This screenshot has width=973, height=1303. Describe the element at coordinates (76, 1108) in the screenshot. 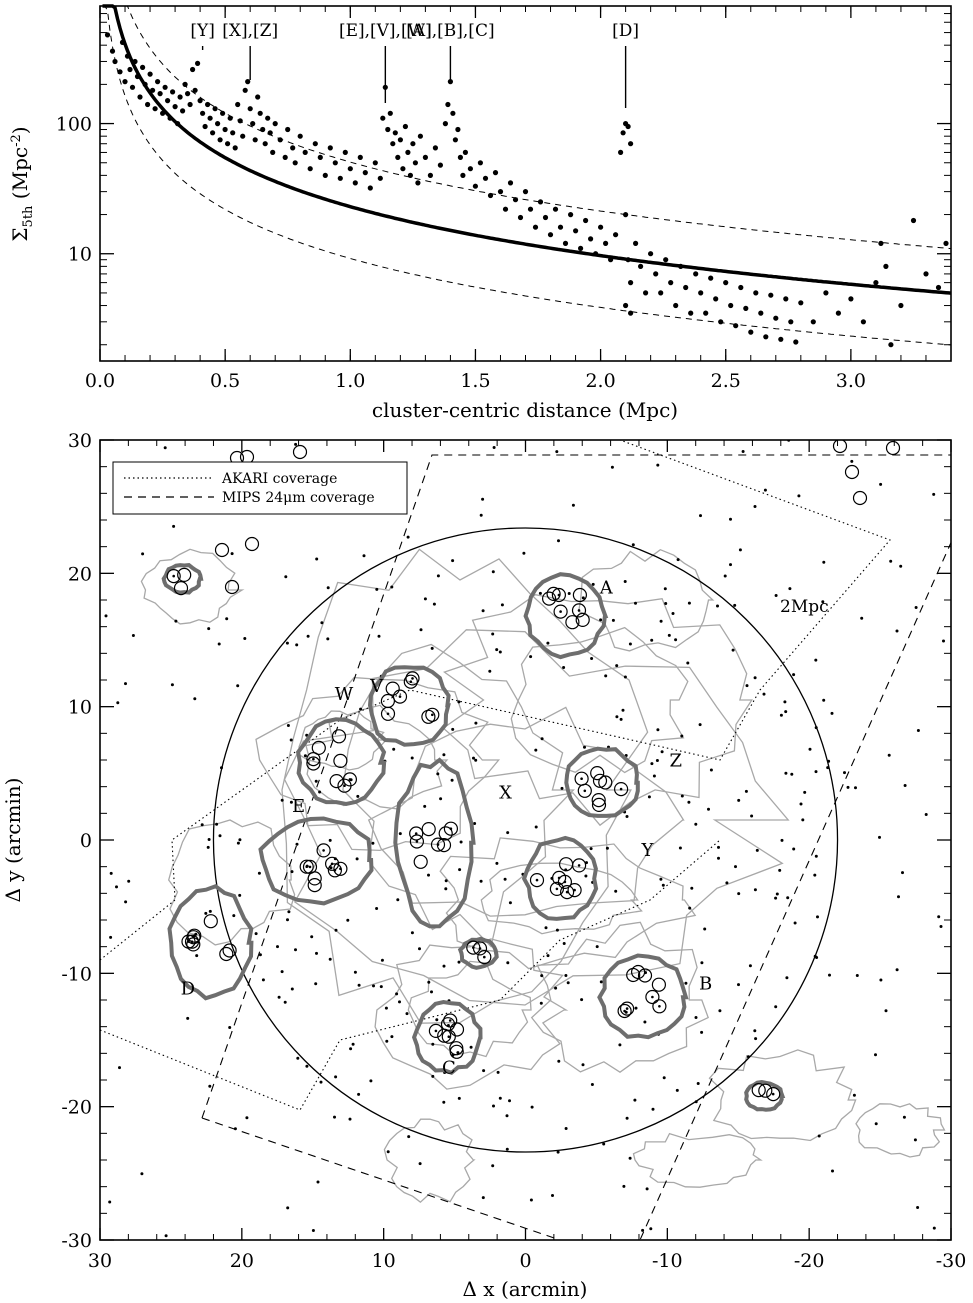

I see `y-tick-label: -20` at that location.